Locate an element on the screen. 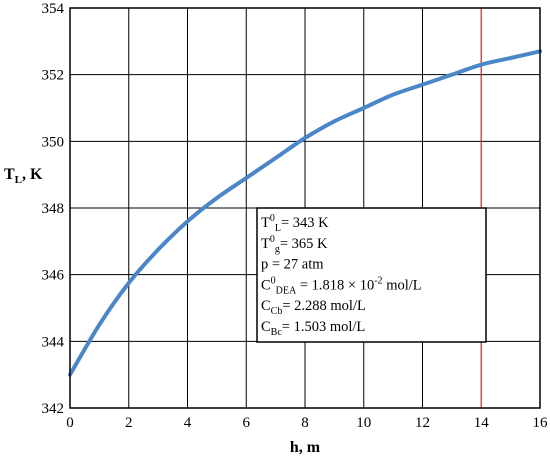  y-axis-label-sub: L is located at coordinates (18, 180).